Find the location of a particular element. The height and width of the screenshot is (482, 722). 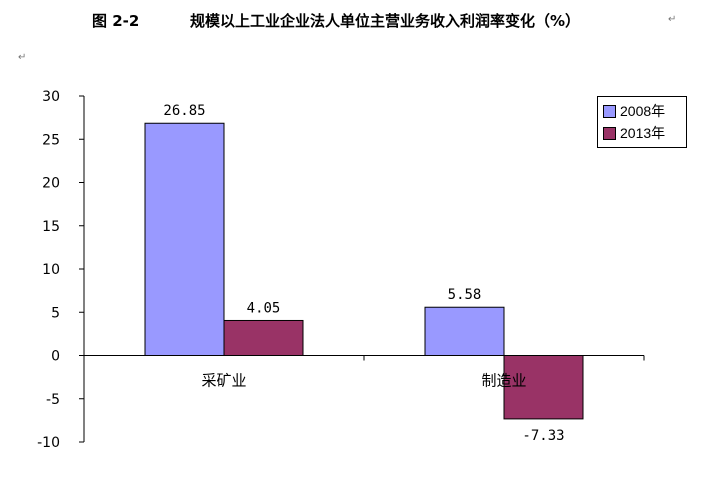

legend-label-2008: 2008年 is located at coordinates (643, 111).